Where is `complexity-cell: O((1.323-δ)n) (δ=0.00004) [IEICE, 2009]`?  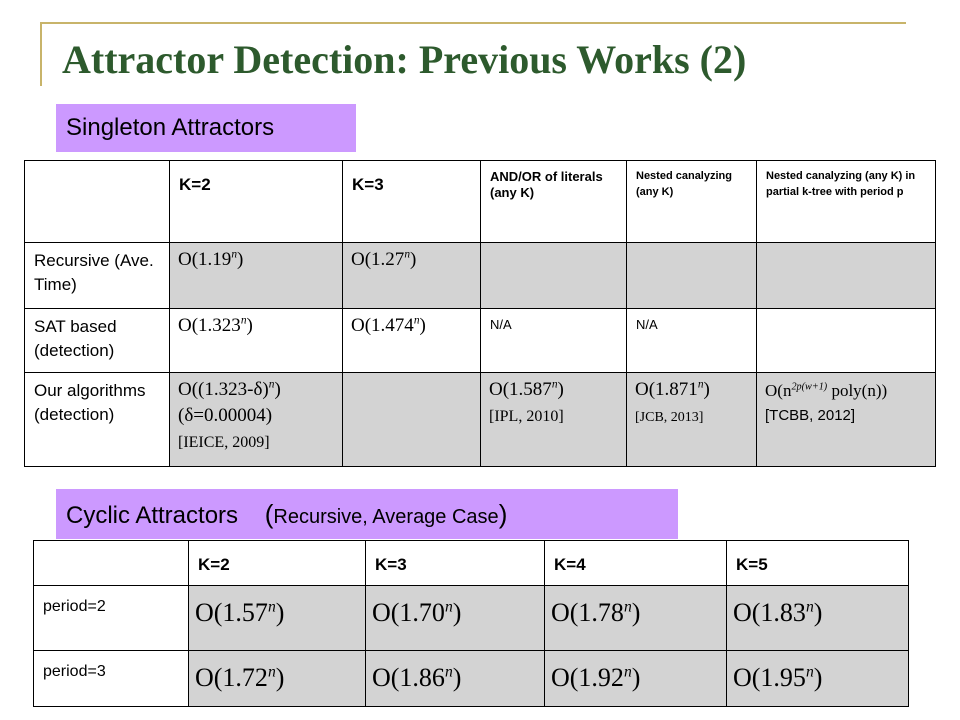 complexity-cell: O((1.323-δ)n) (δ=0.00004) [IEICE, 2009] is located at coordinates (256, 419).